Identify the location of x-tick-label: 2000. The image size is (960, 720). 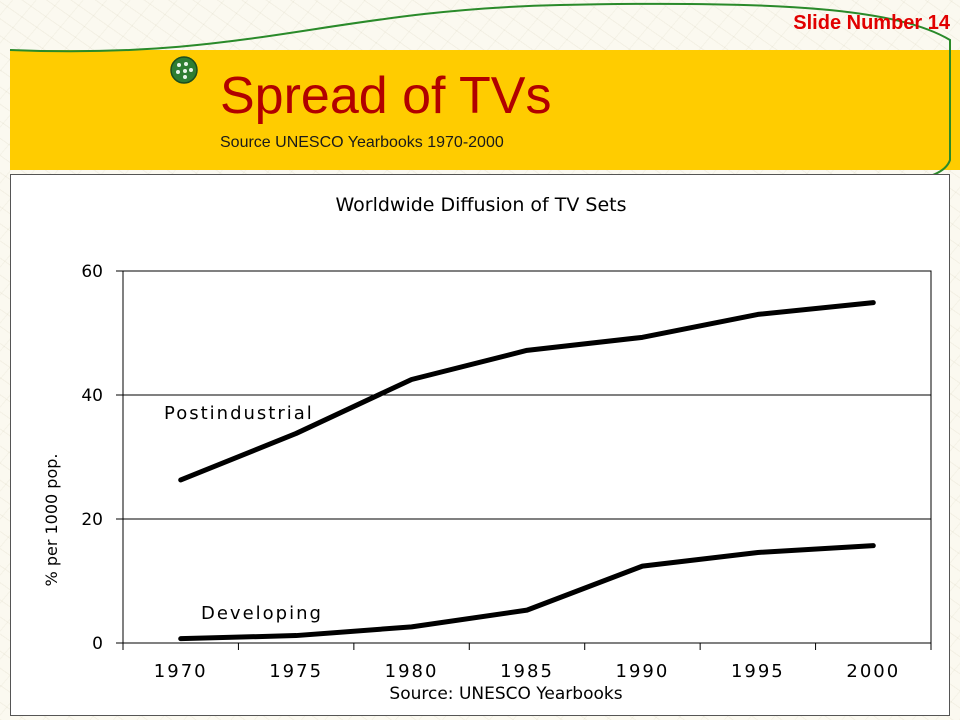
(873, 671).